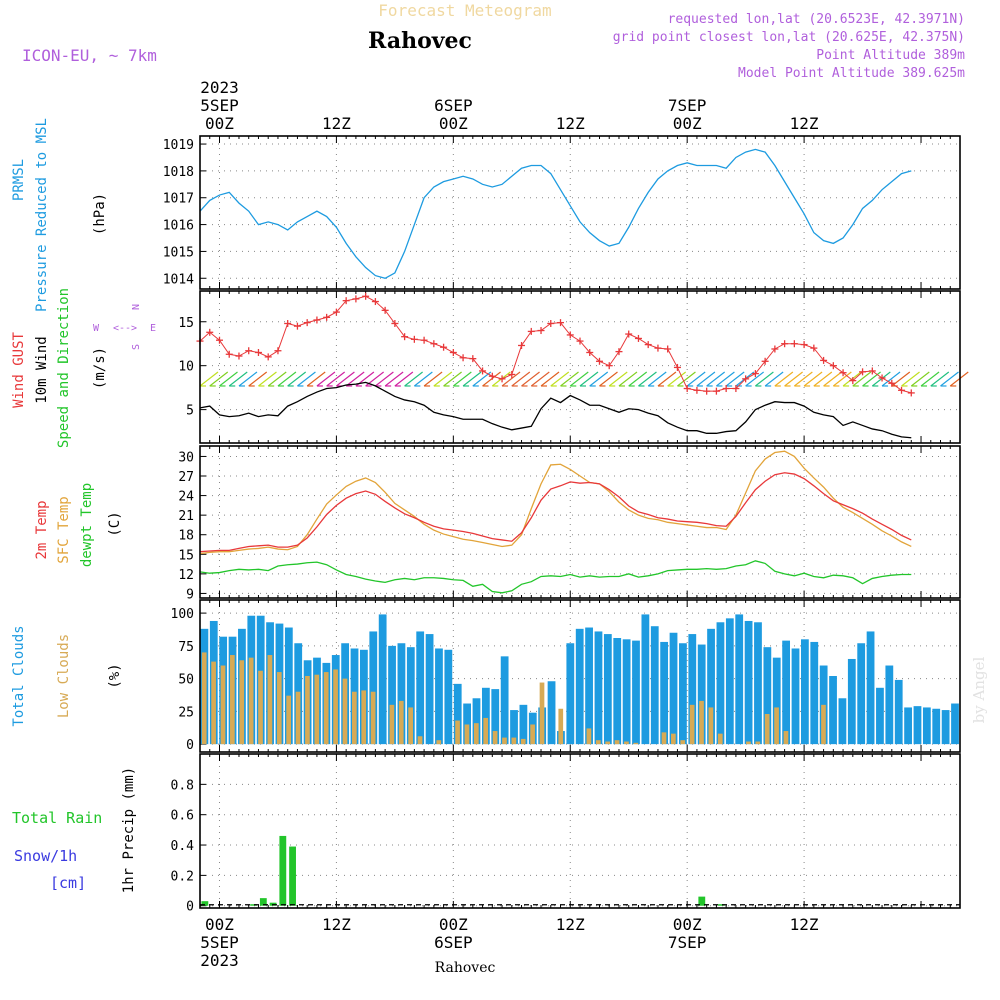 This screenshot has height=1000, width=1000. I want to click on ytick-label: 10, so click(186, 367).